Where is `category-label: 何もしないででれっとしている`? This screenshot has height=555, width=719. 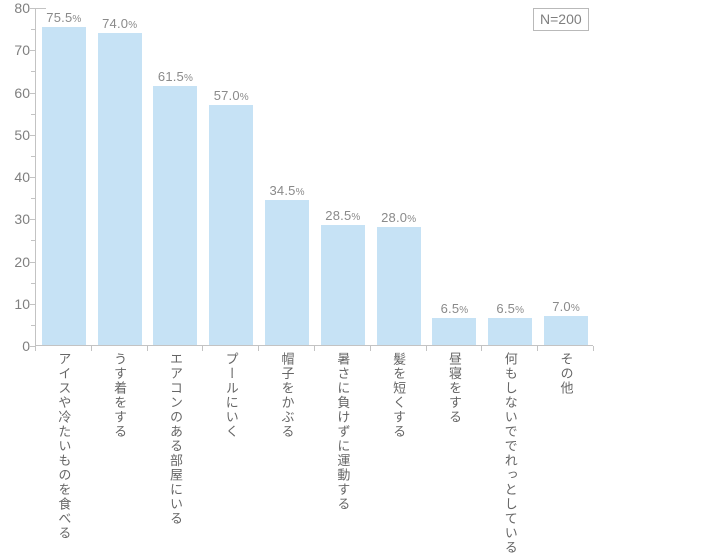
category-label: 何もしないででれっとしている is located at coordinates (510, 453).